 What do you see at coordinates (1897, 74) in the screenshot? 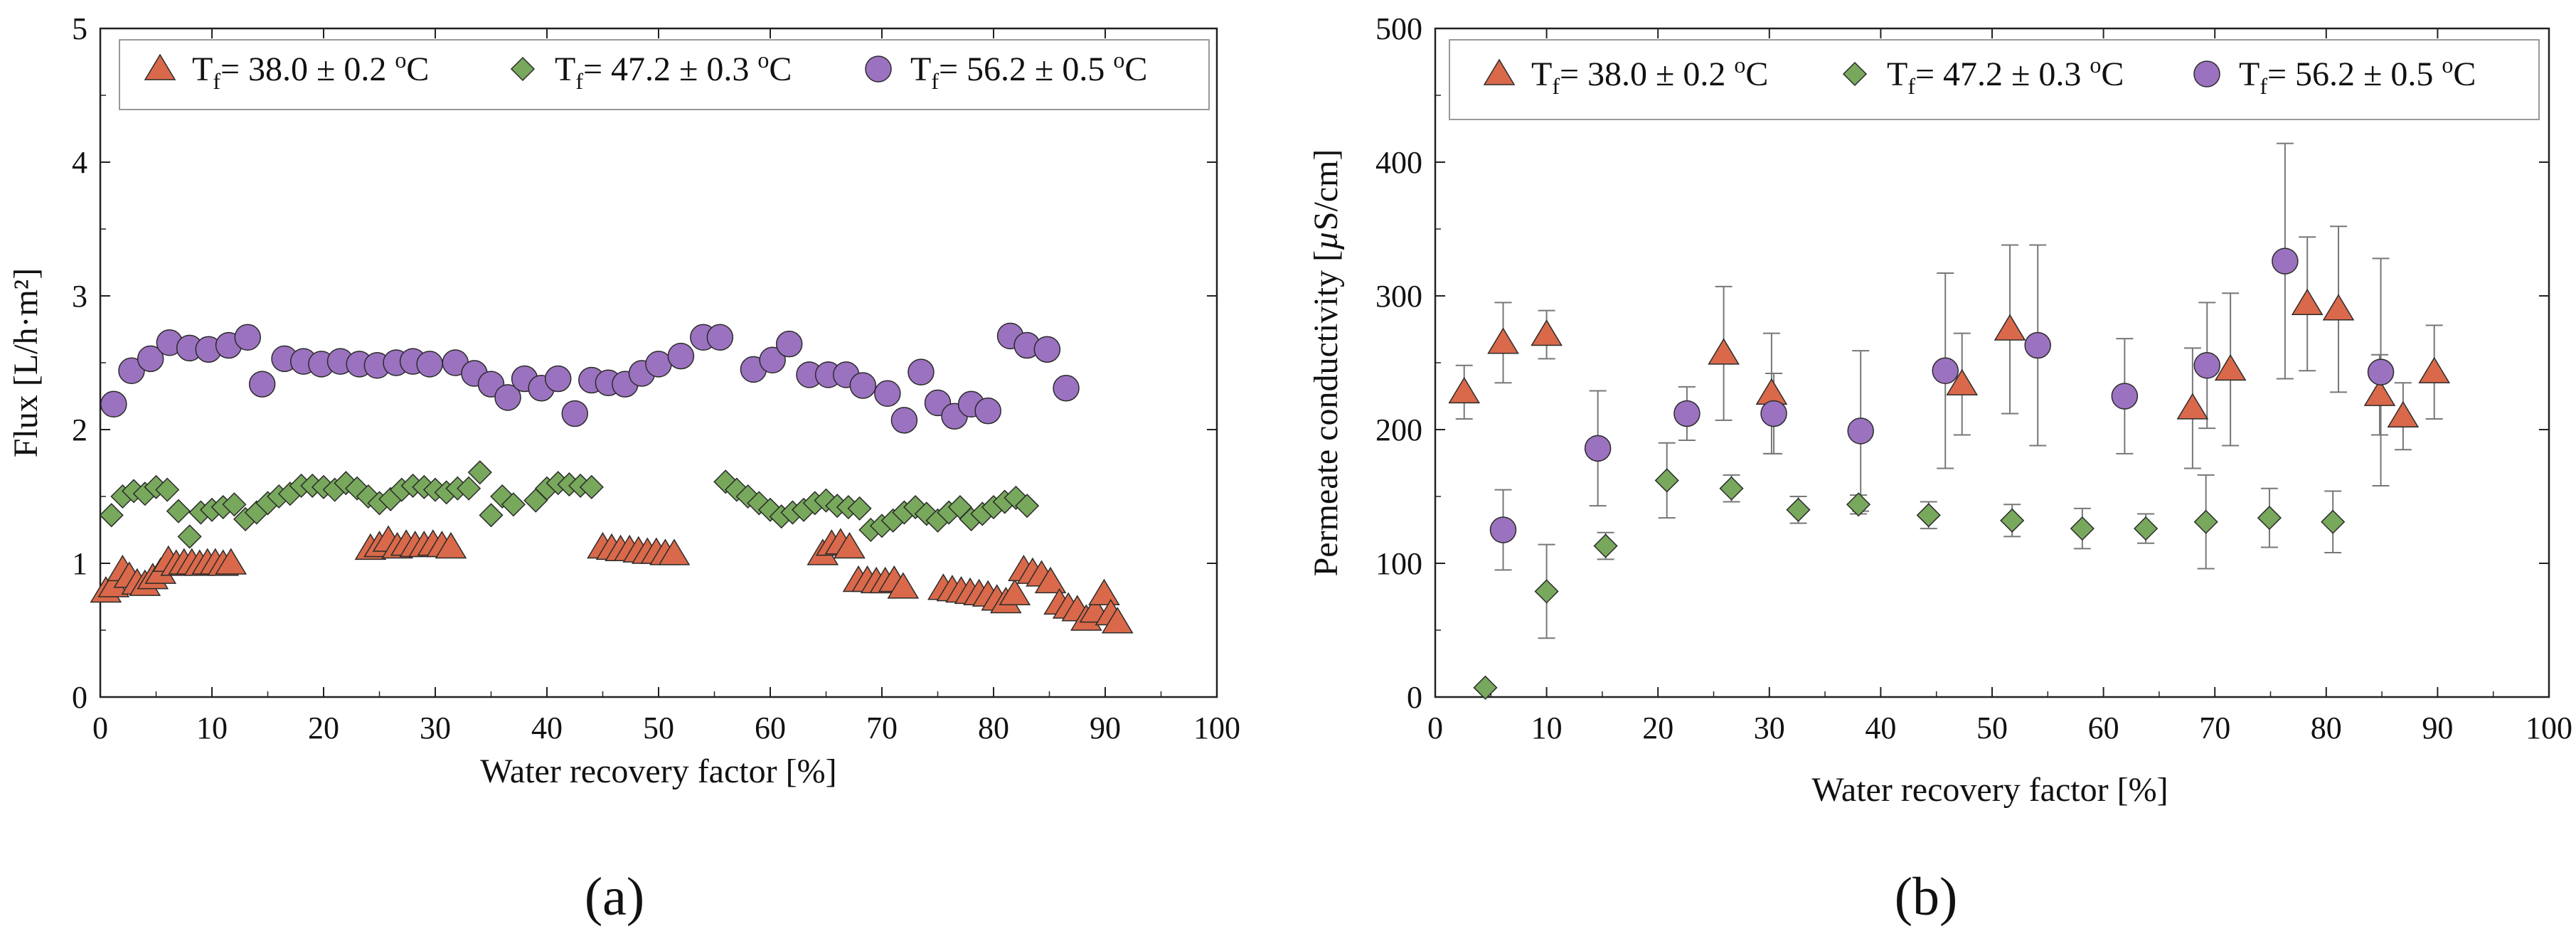
I see `legend-main: T` at bounding box center [1897, 74].